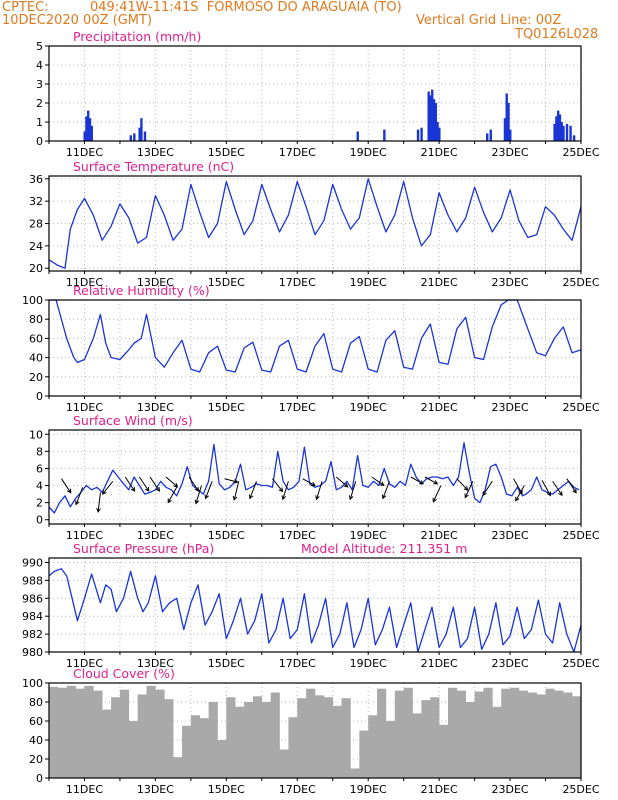 Image resolution: width=618 pixels, height=800 pixels. Describe the element at coordinates (36, 201) in the screenshot. I see `y-tick-label: 32` at that location.